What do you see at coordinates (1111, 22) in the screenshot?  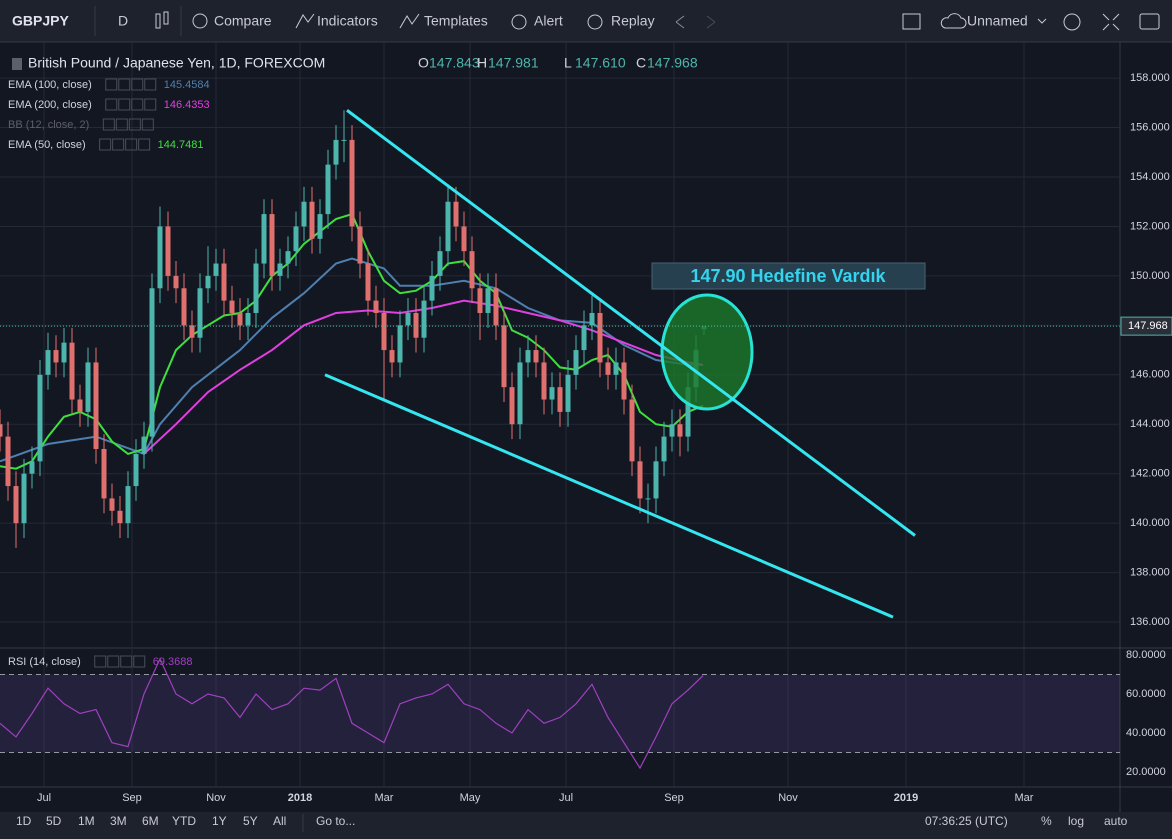 I see `expand-icon` at bounding box center [1111, 22].